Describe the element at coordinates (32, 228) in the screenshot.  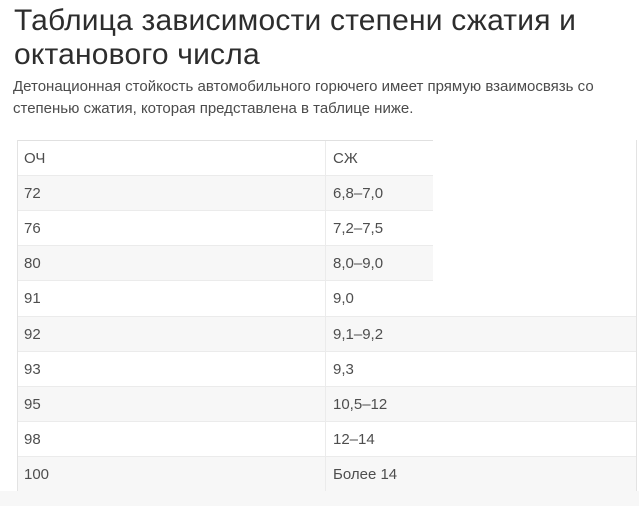
I see `octane-cell: 76` at that location.